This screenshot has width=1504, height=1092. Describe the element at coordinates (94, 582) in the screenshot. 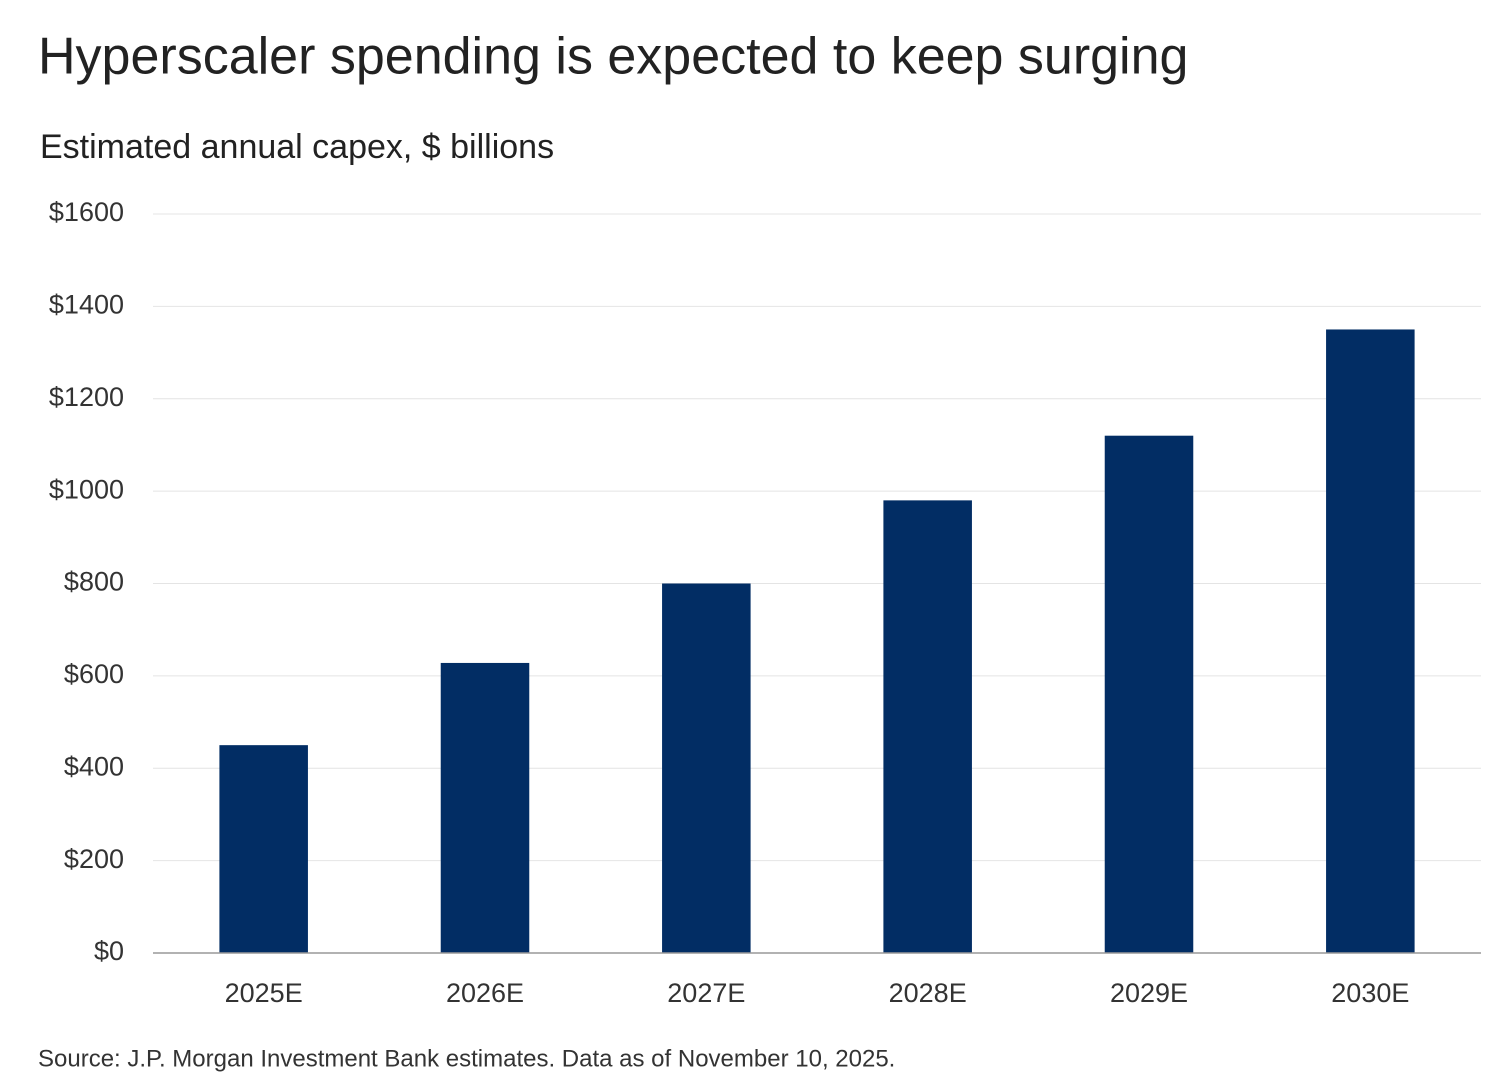

I see `y-tick-label: $800` at that location.